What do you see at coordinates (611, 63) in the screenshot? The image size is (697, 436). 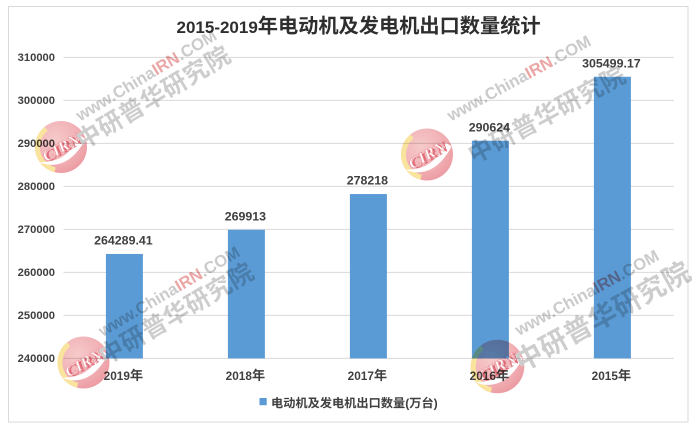 I see `svg-text: 305499.17` at bounding box center [611, 63].